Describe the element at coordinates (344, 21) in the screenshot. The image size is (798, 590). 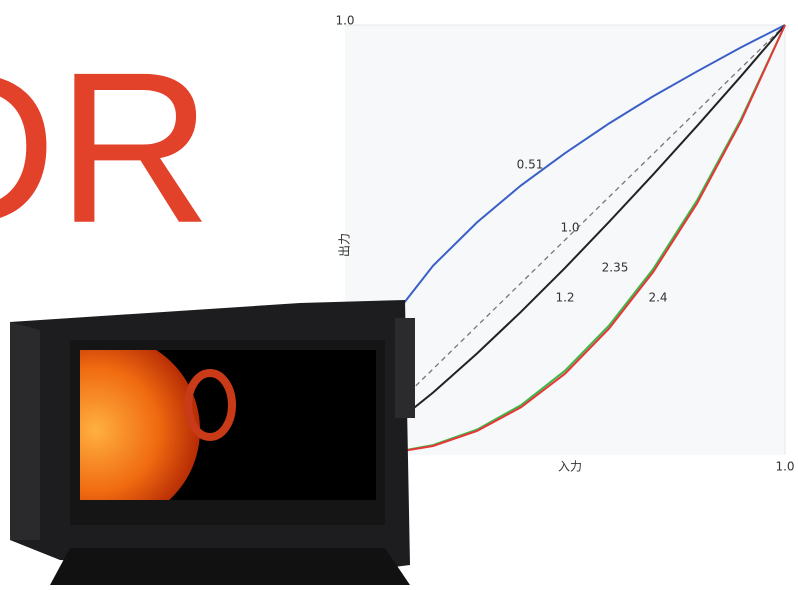
I see `y-tick-label: 1.0` at that location.